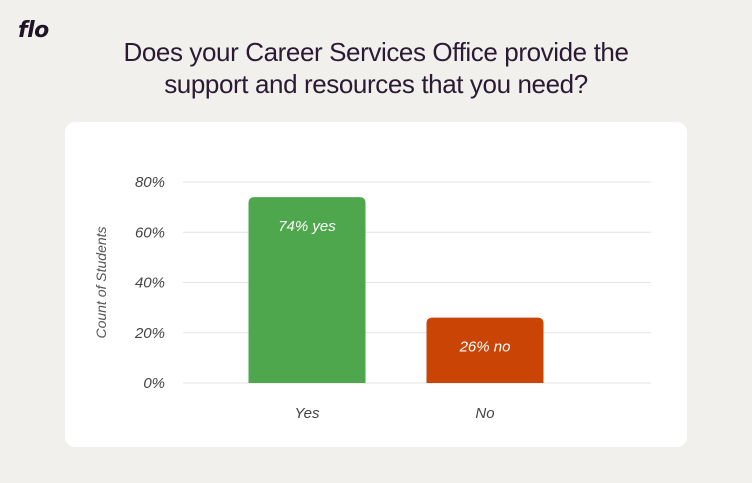 The image size is (752, 483). I want to click on x-tick-label: No, so click(484, 413).